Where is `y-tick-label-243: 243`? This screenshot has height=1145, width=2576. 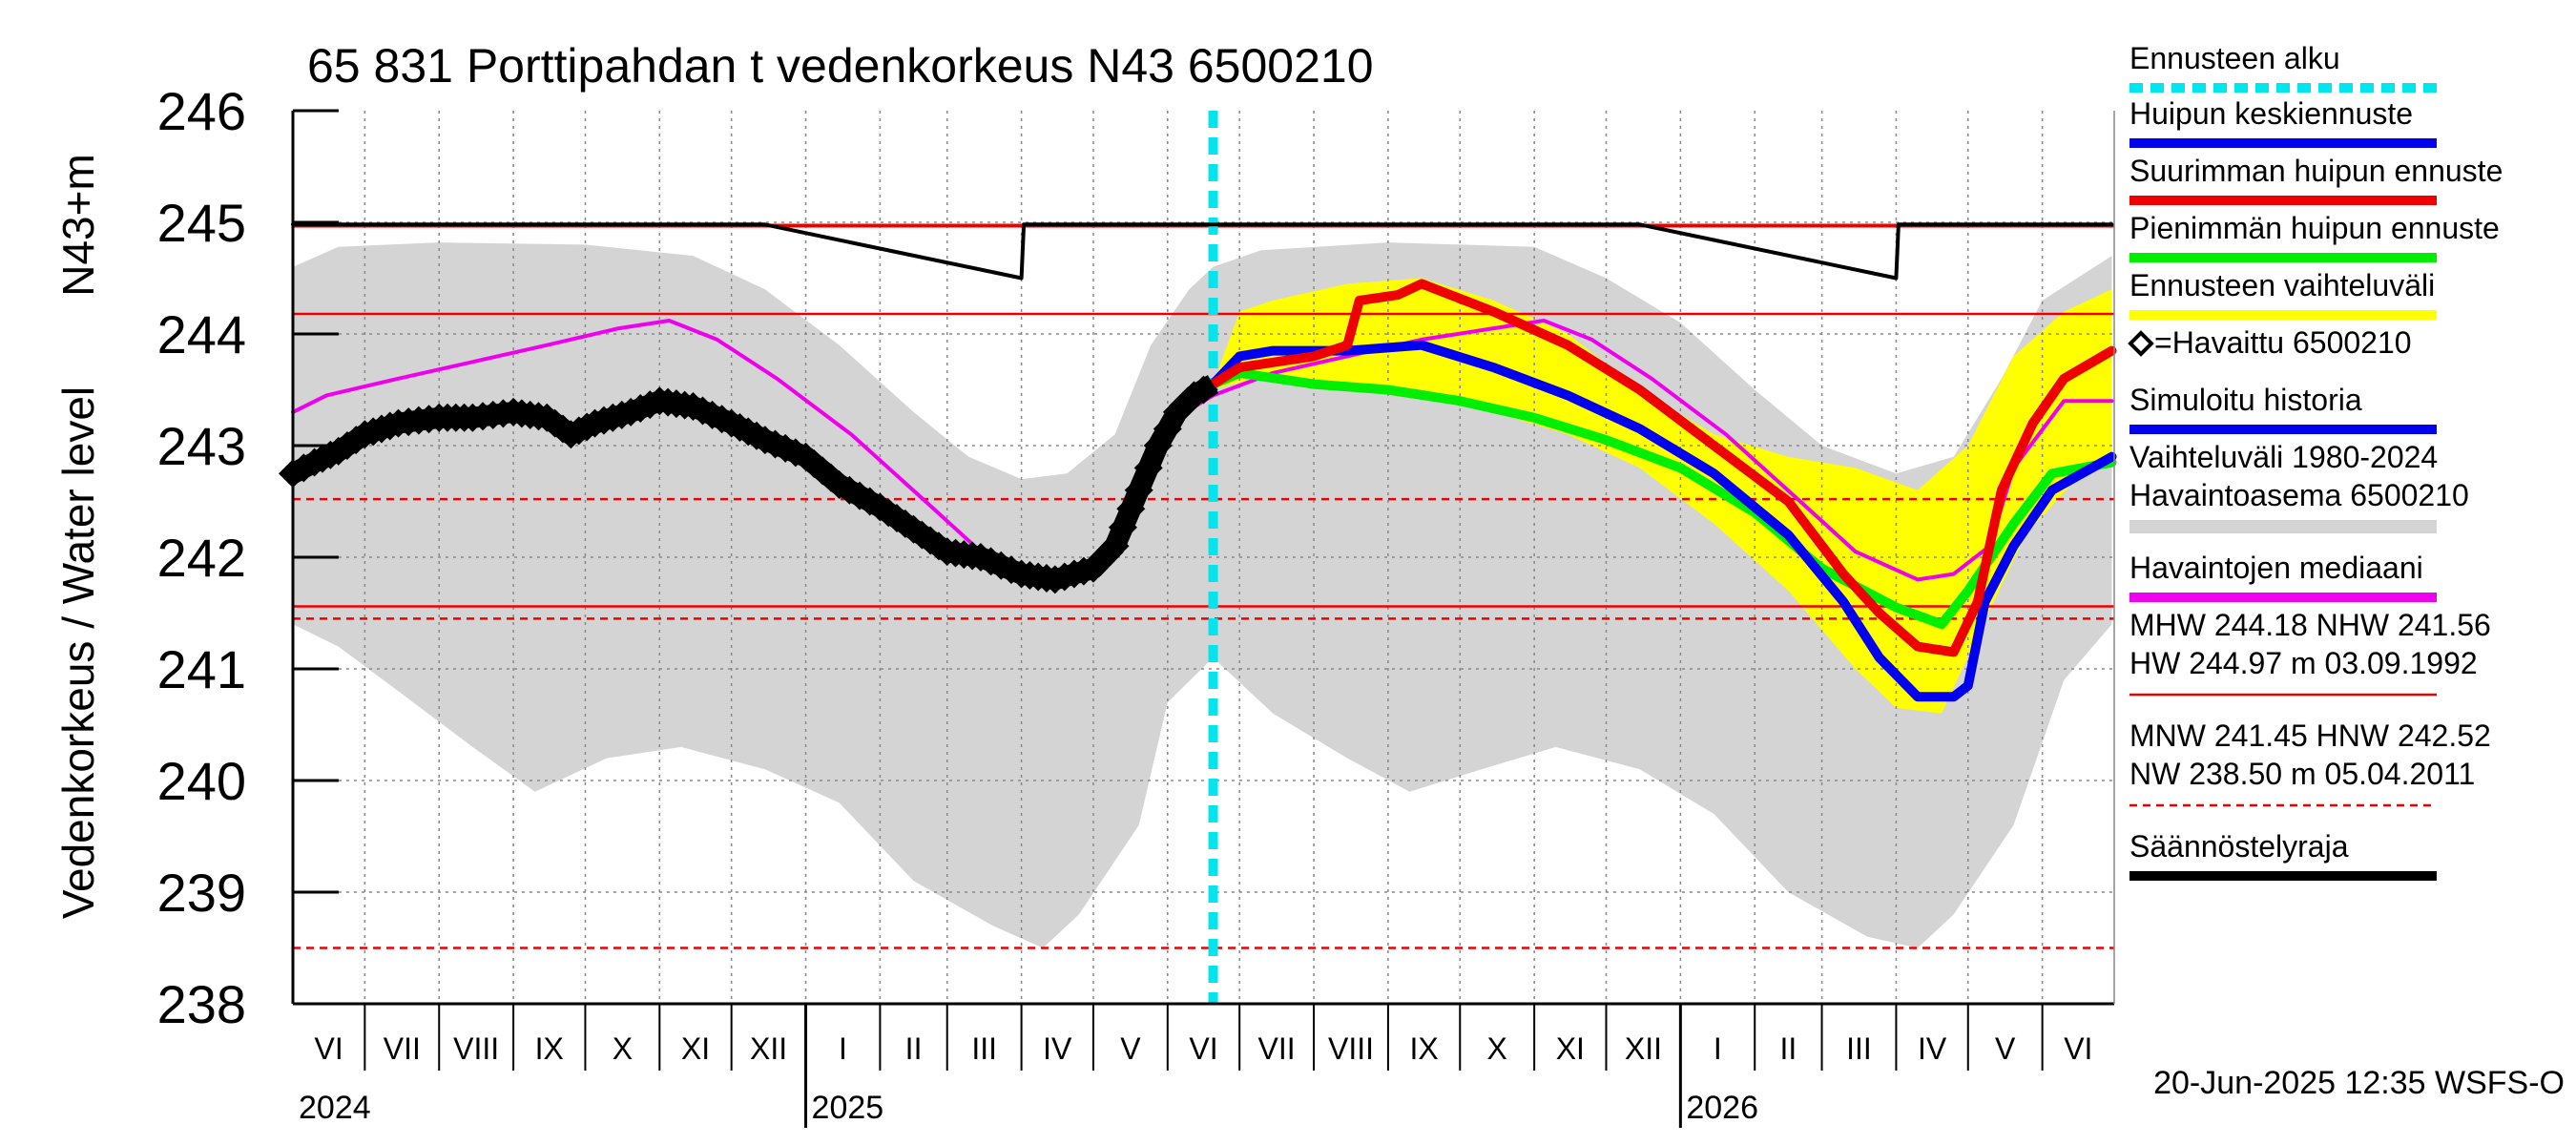
y-tick-label-243: 243 is located at coordinates (201, 446).